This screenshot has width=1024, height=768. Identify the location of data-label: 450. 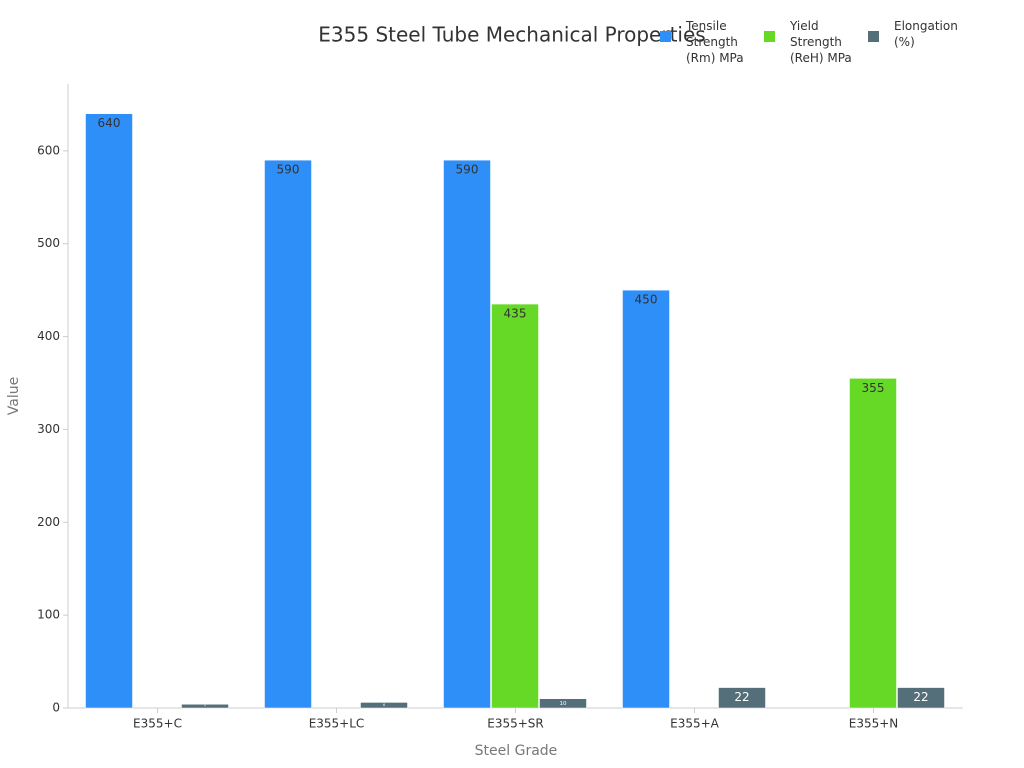
(646, 300).